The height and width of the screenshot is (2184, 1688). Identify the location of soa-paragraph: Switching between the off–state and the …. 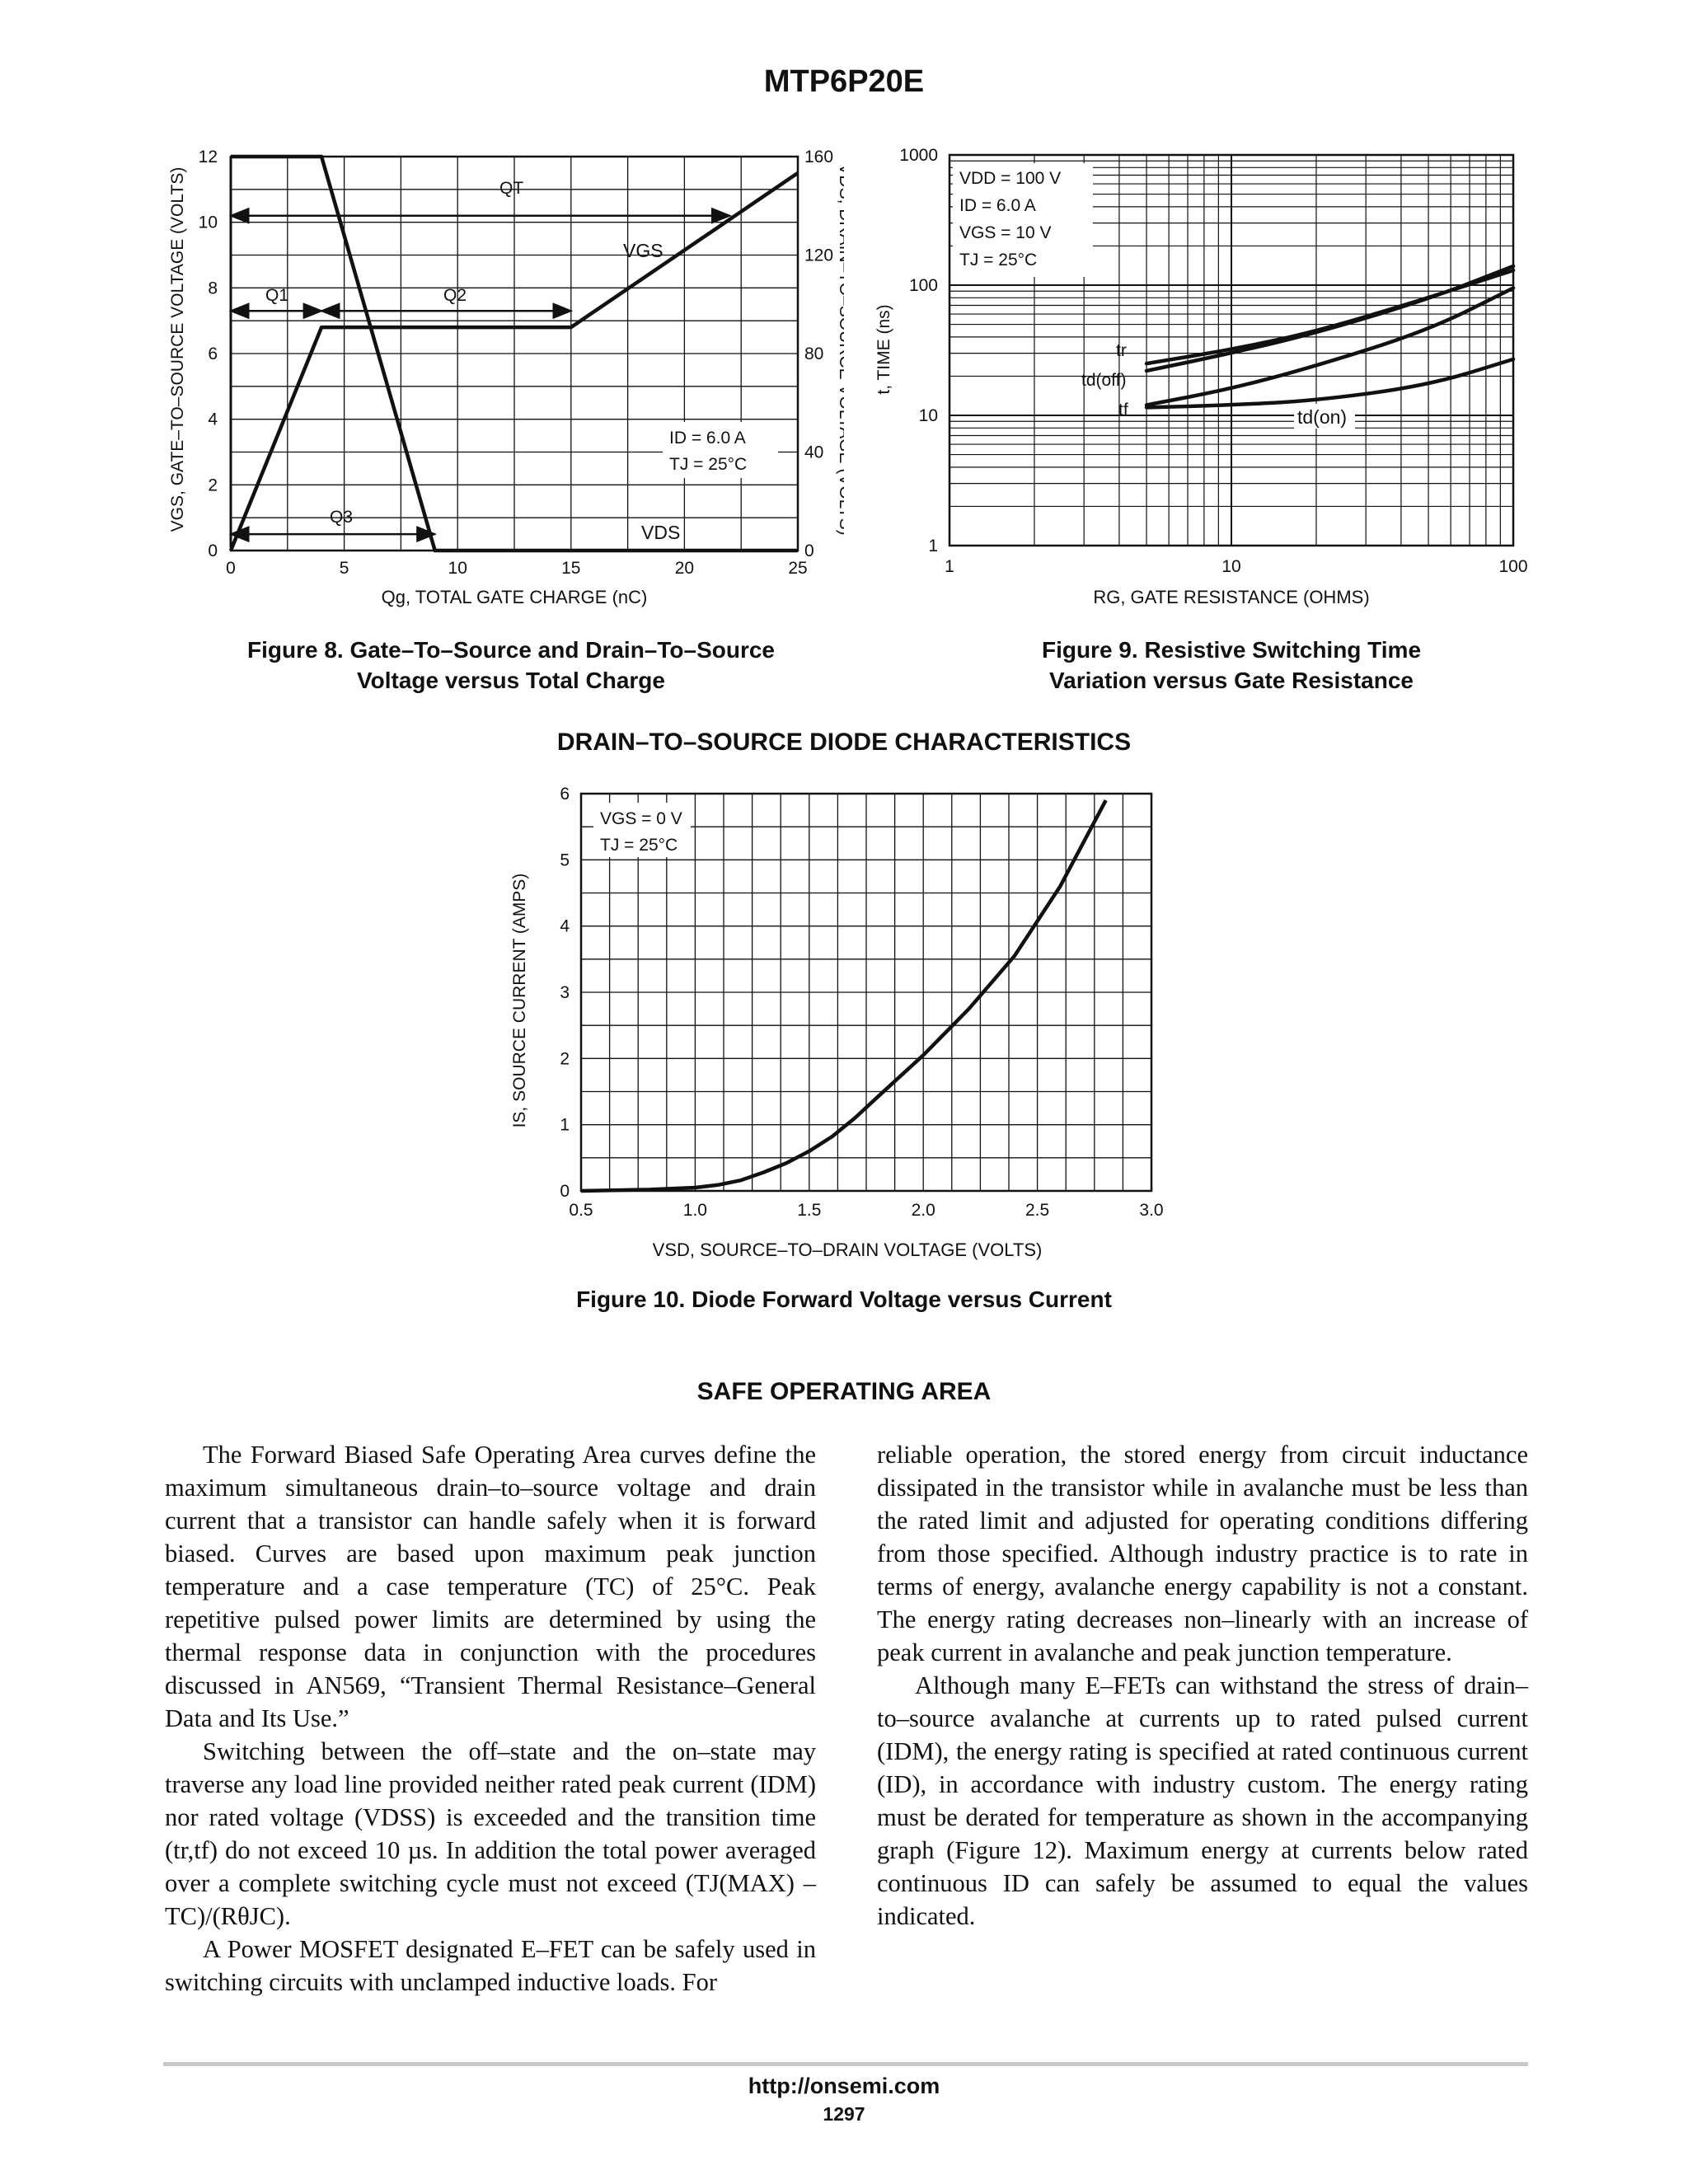
(491, 1833).